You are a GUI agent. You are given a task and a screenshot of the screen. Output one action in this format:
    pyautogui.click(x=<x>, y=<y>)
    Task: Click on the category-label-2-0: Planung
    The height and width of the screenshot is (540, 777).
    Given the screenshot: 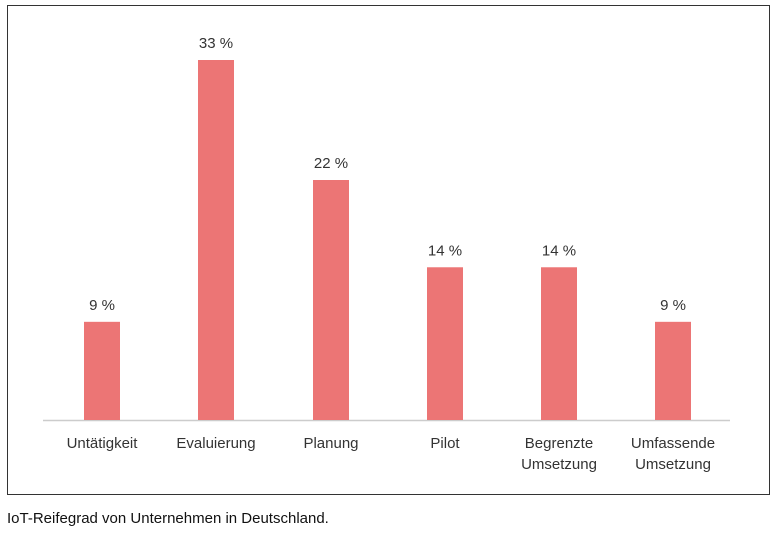 What is the action you would take?
    pyautogui.click(x=330, y=443)
    